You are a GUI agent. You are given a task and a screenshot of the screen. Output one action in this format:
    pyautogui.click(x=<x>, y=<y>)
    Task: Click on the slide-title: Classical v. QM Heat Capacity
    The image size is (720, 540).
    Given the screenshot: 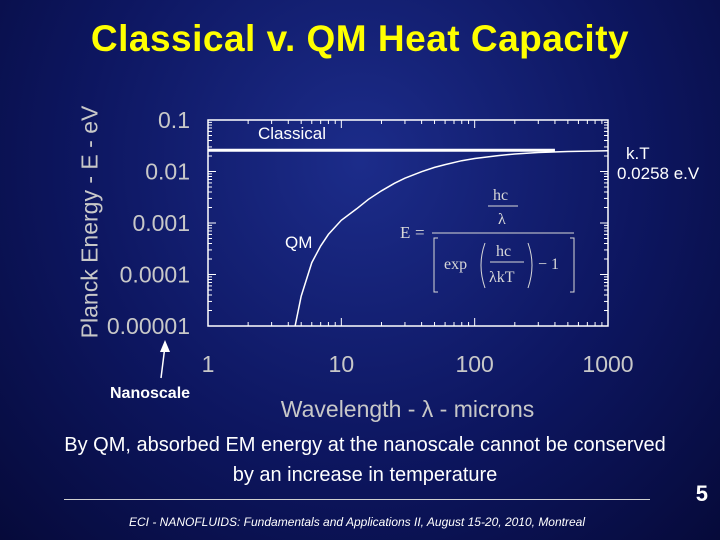 What is the action you would take?
    pyautogui.click(x=360, y=38)
    